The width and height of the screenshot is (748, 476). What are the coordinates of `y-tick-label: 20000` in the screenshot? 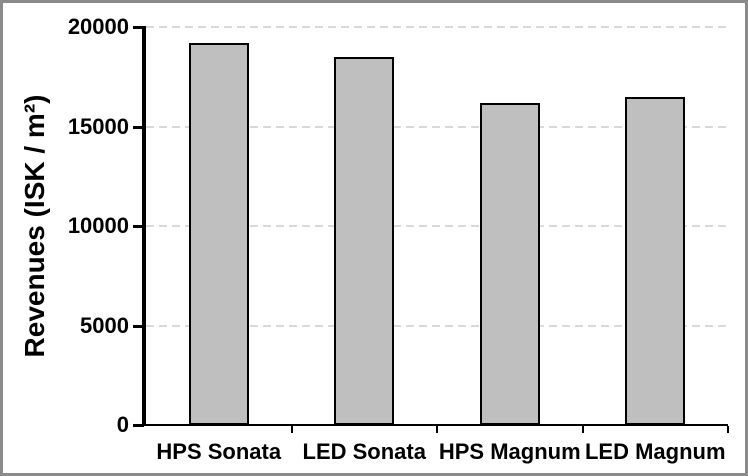 It's located at (98, 26).